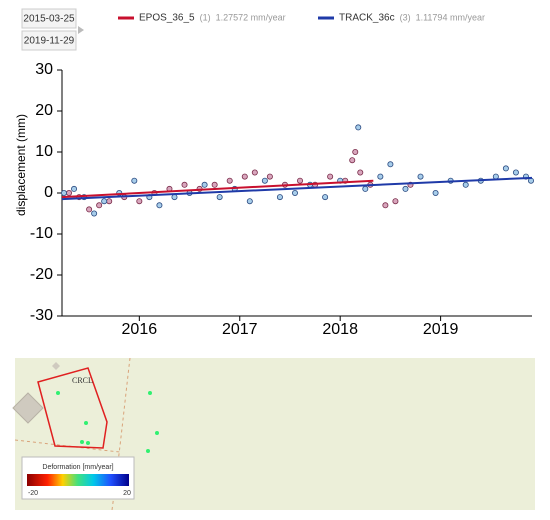 The image size is (550, 520). What do you see at coordinates (240, 329) in the screenshot?
I see `x-tick-label: 2017` at bounding box center [240, 329].